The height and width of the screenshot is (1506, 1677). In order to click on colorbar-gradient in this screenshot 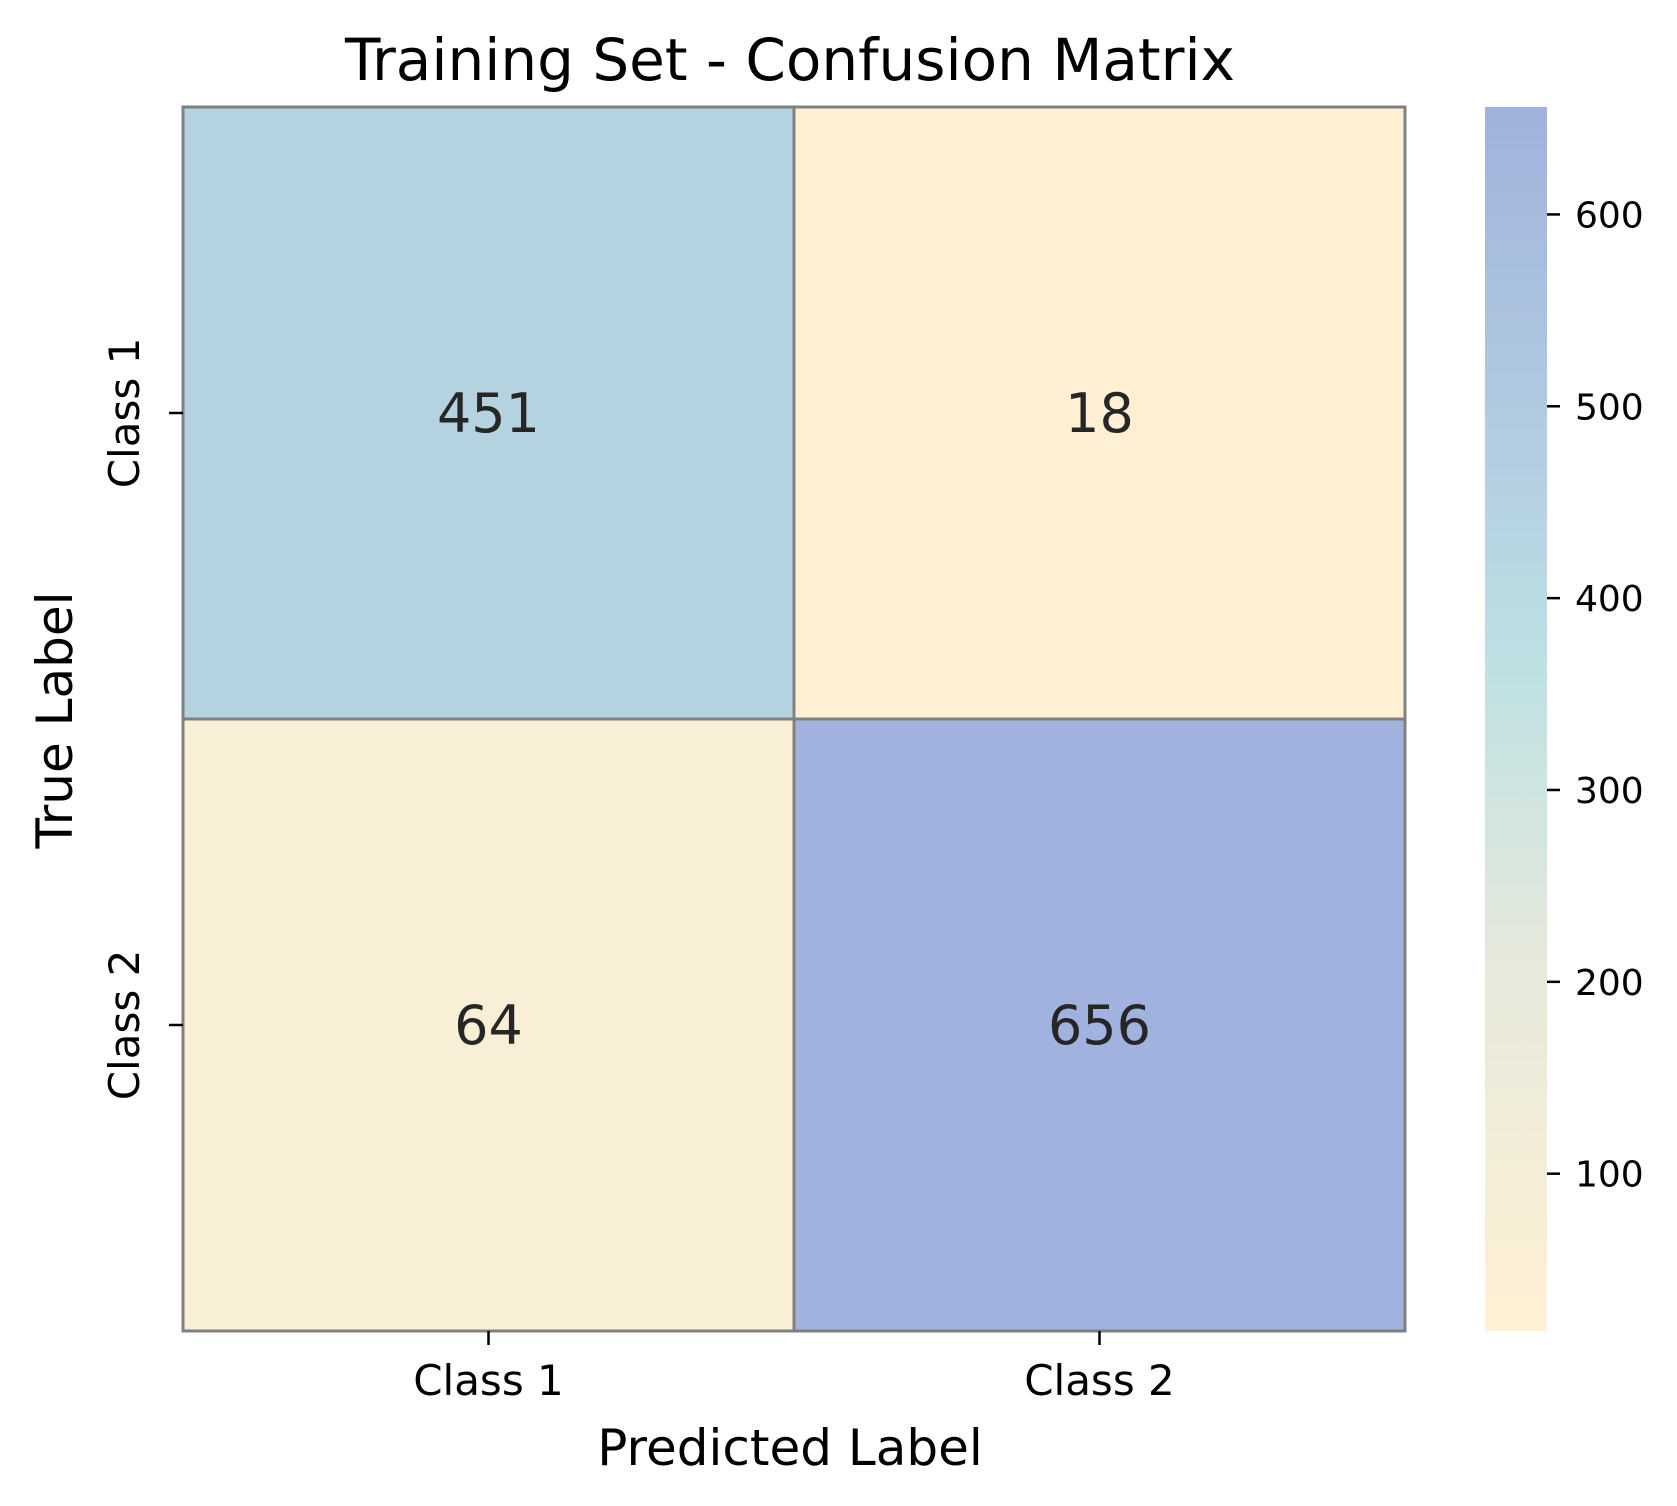, I will do `click(1516, 719)`.